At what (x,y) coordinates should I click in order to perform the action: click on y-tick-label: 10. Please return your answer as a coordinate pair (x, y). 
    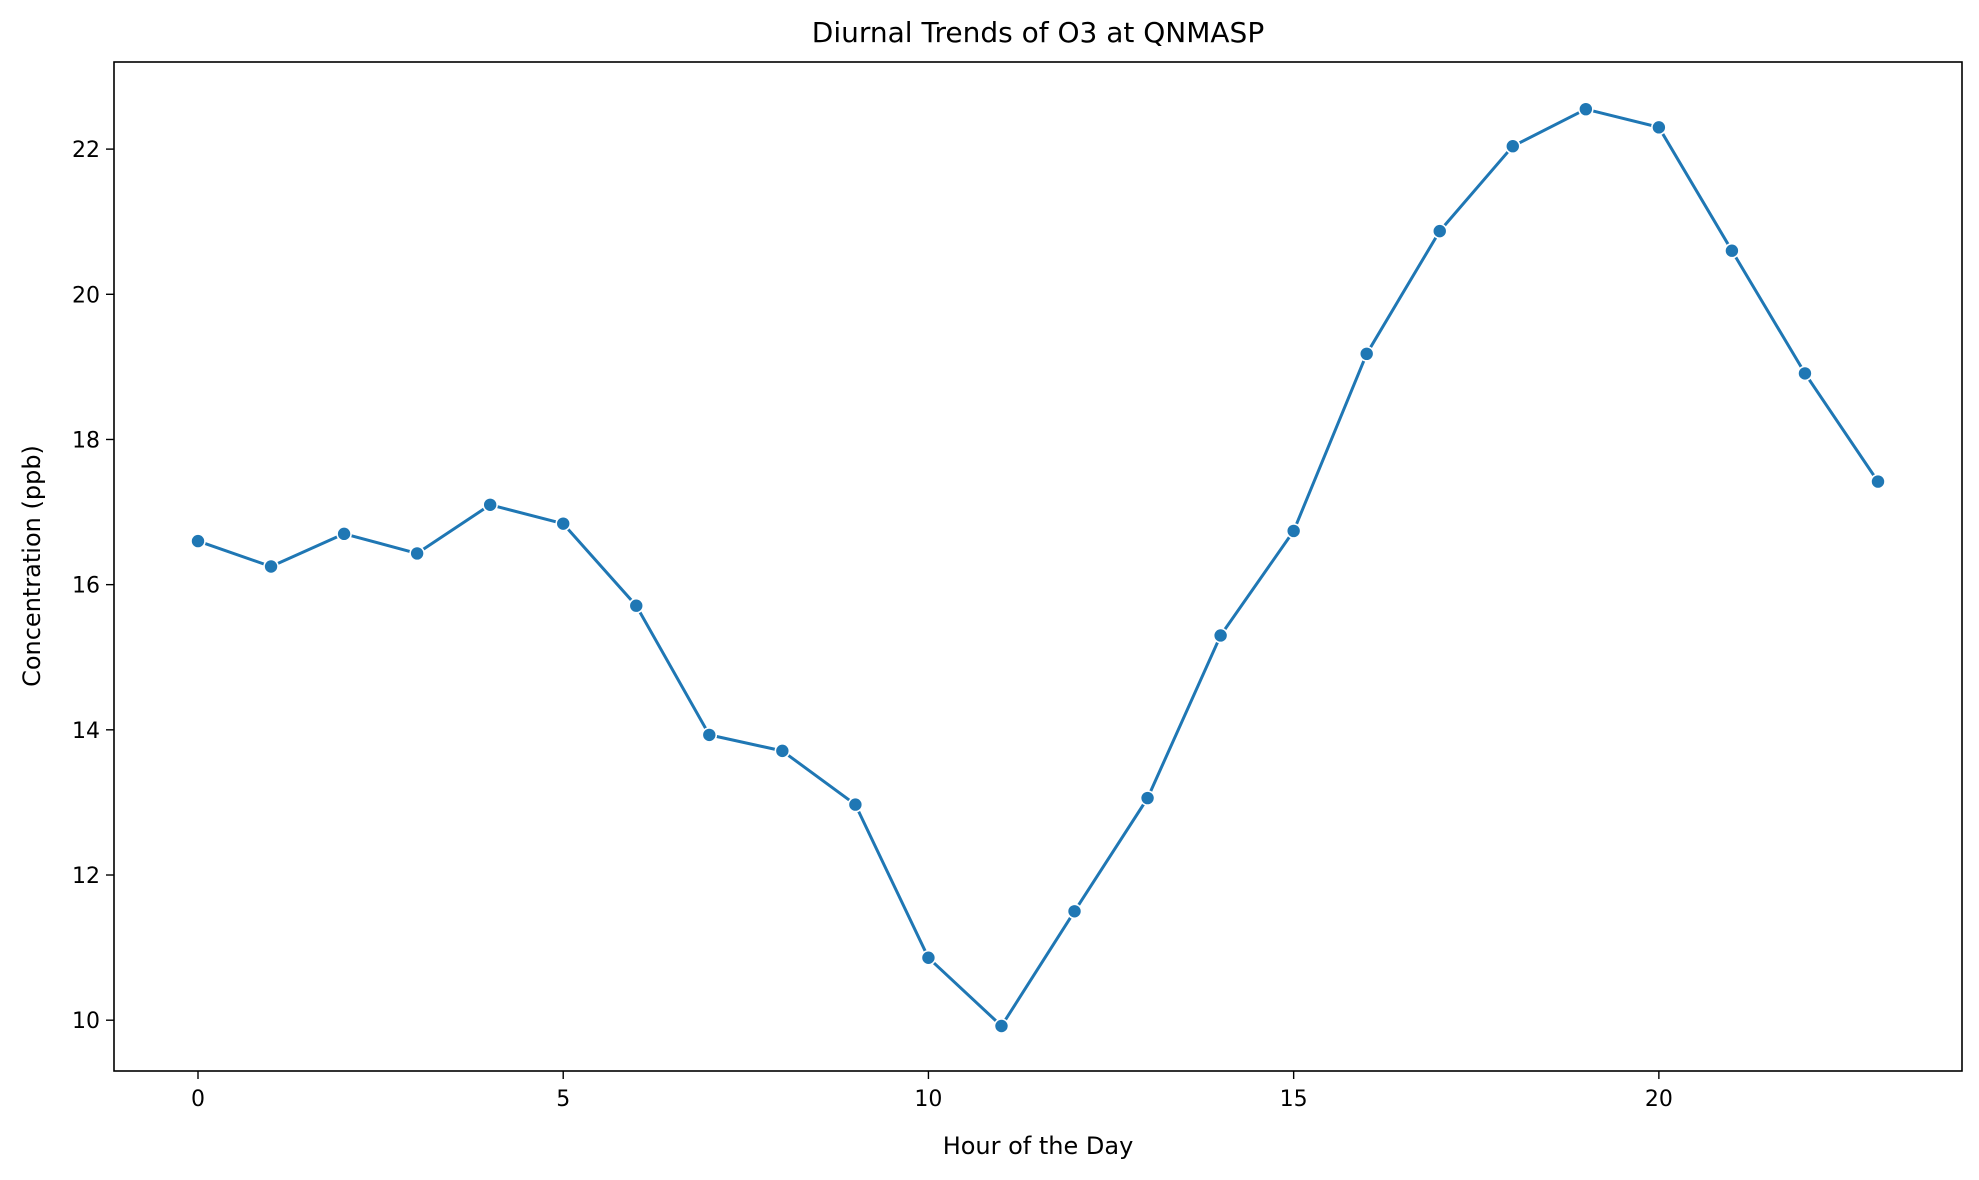
    Looking at the image, I should click on (86, 1021).